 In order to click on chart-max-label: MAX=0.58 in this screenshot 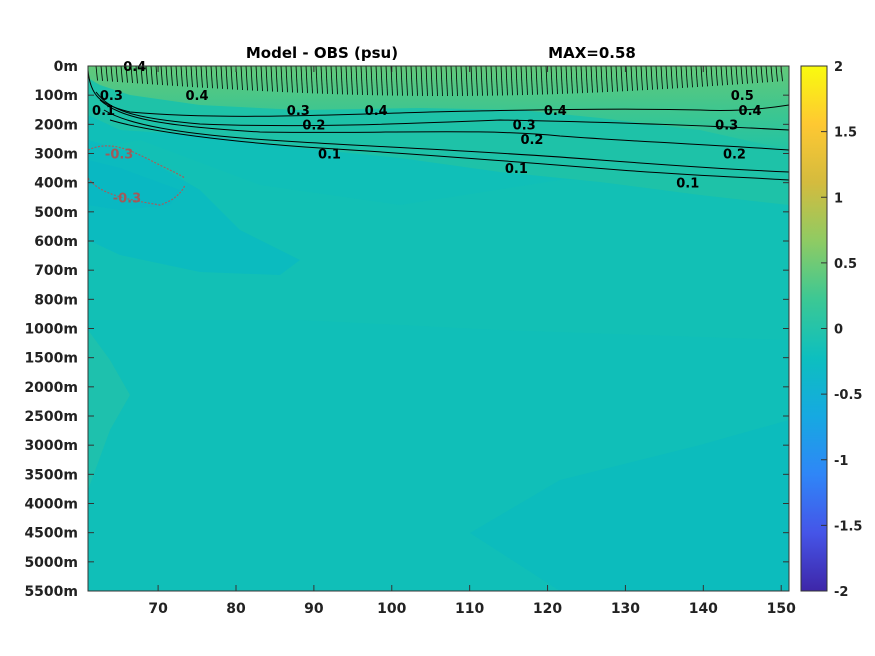, I will do `click(592, 53)`.